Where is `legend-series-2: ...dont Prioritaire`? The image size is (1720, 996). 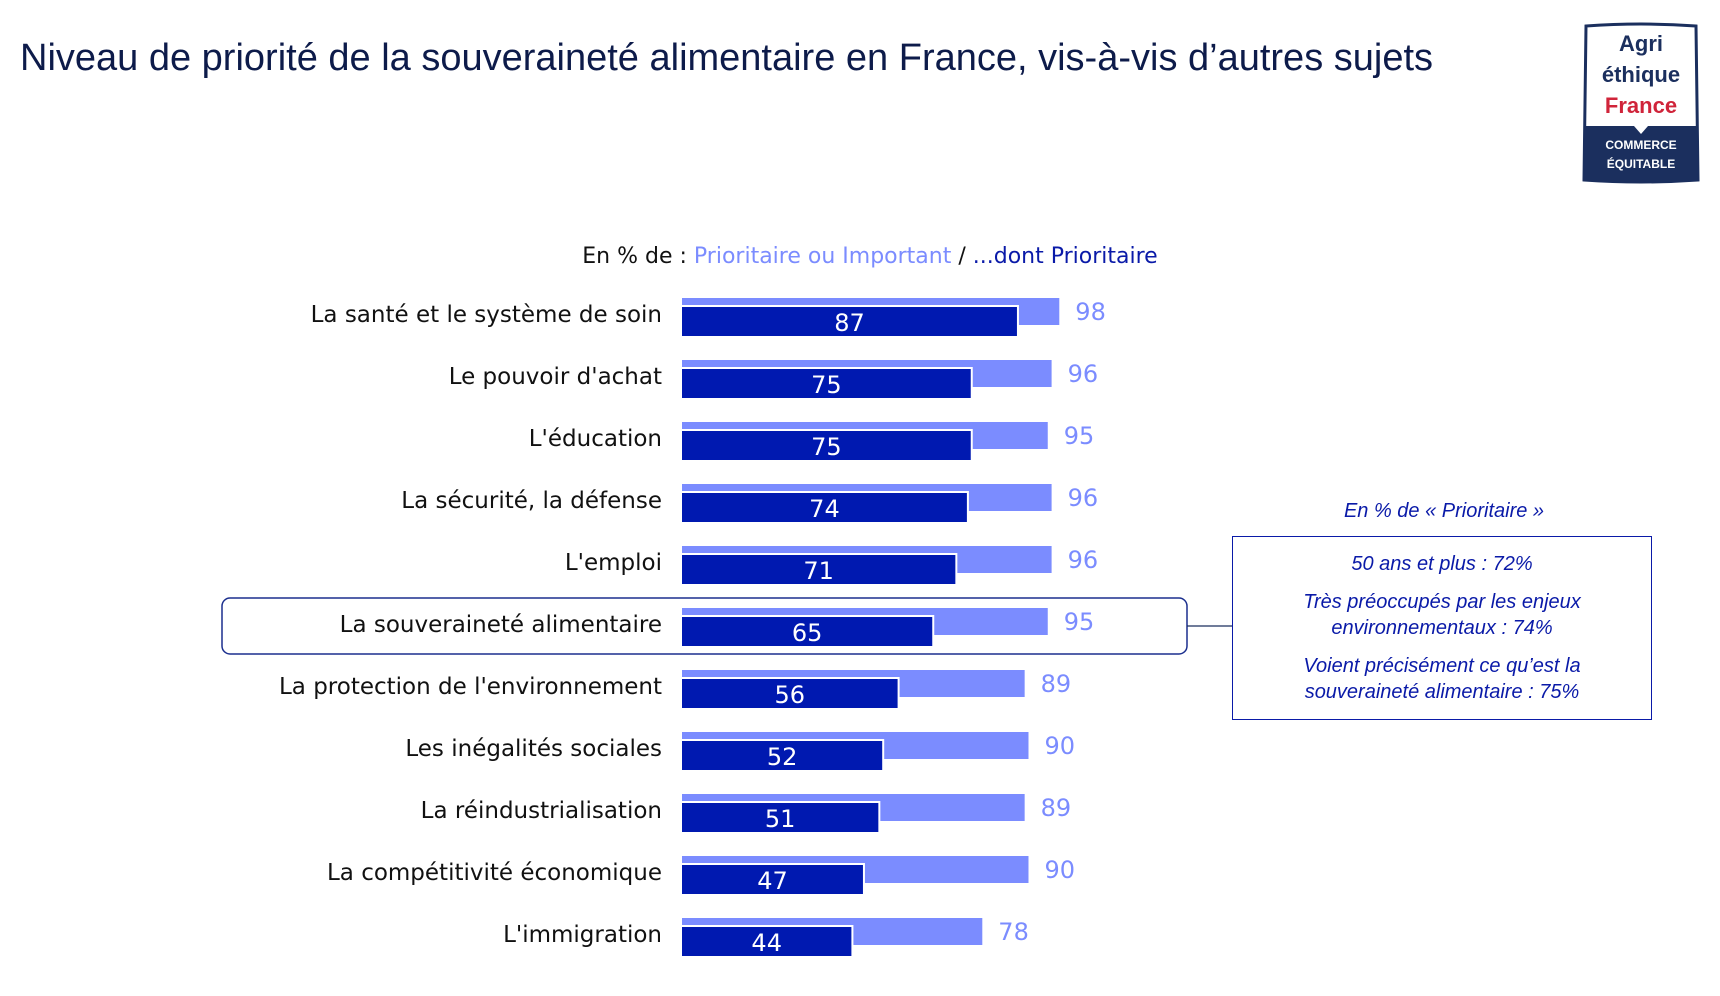 legend-series-2: ...dont Prioritaire is located at coordinates (1065, 256).